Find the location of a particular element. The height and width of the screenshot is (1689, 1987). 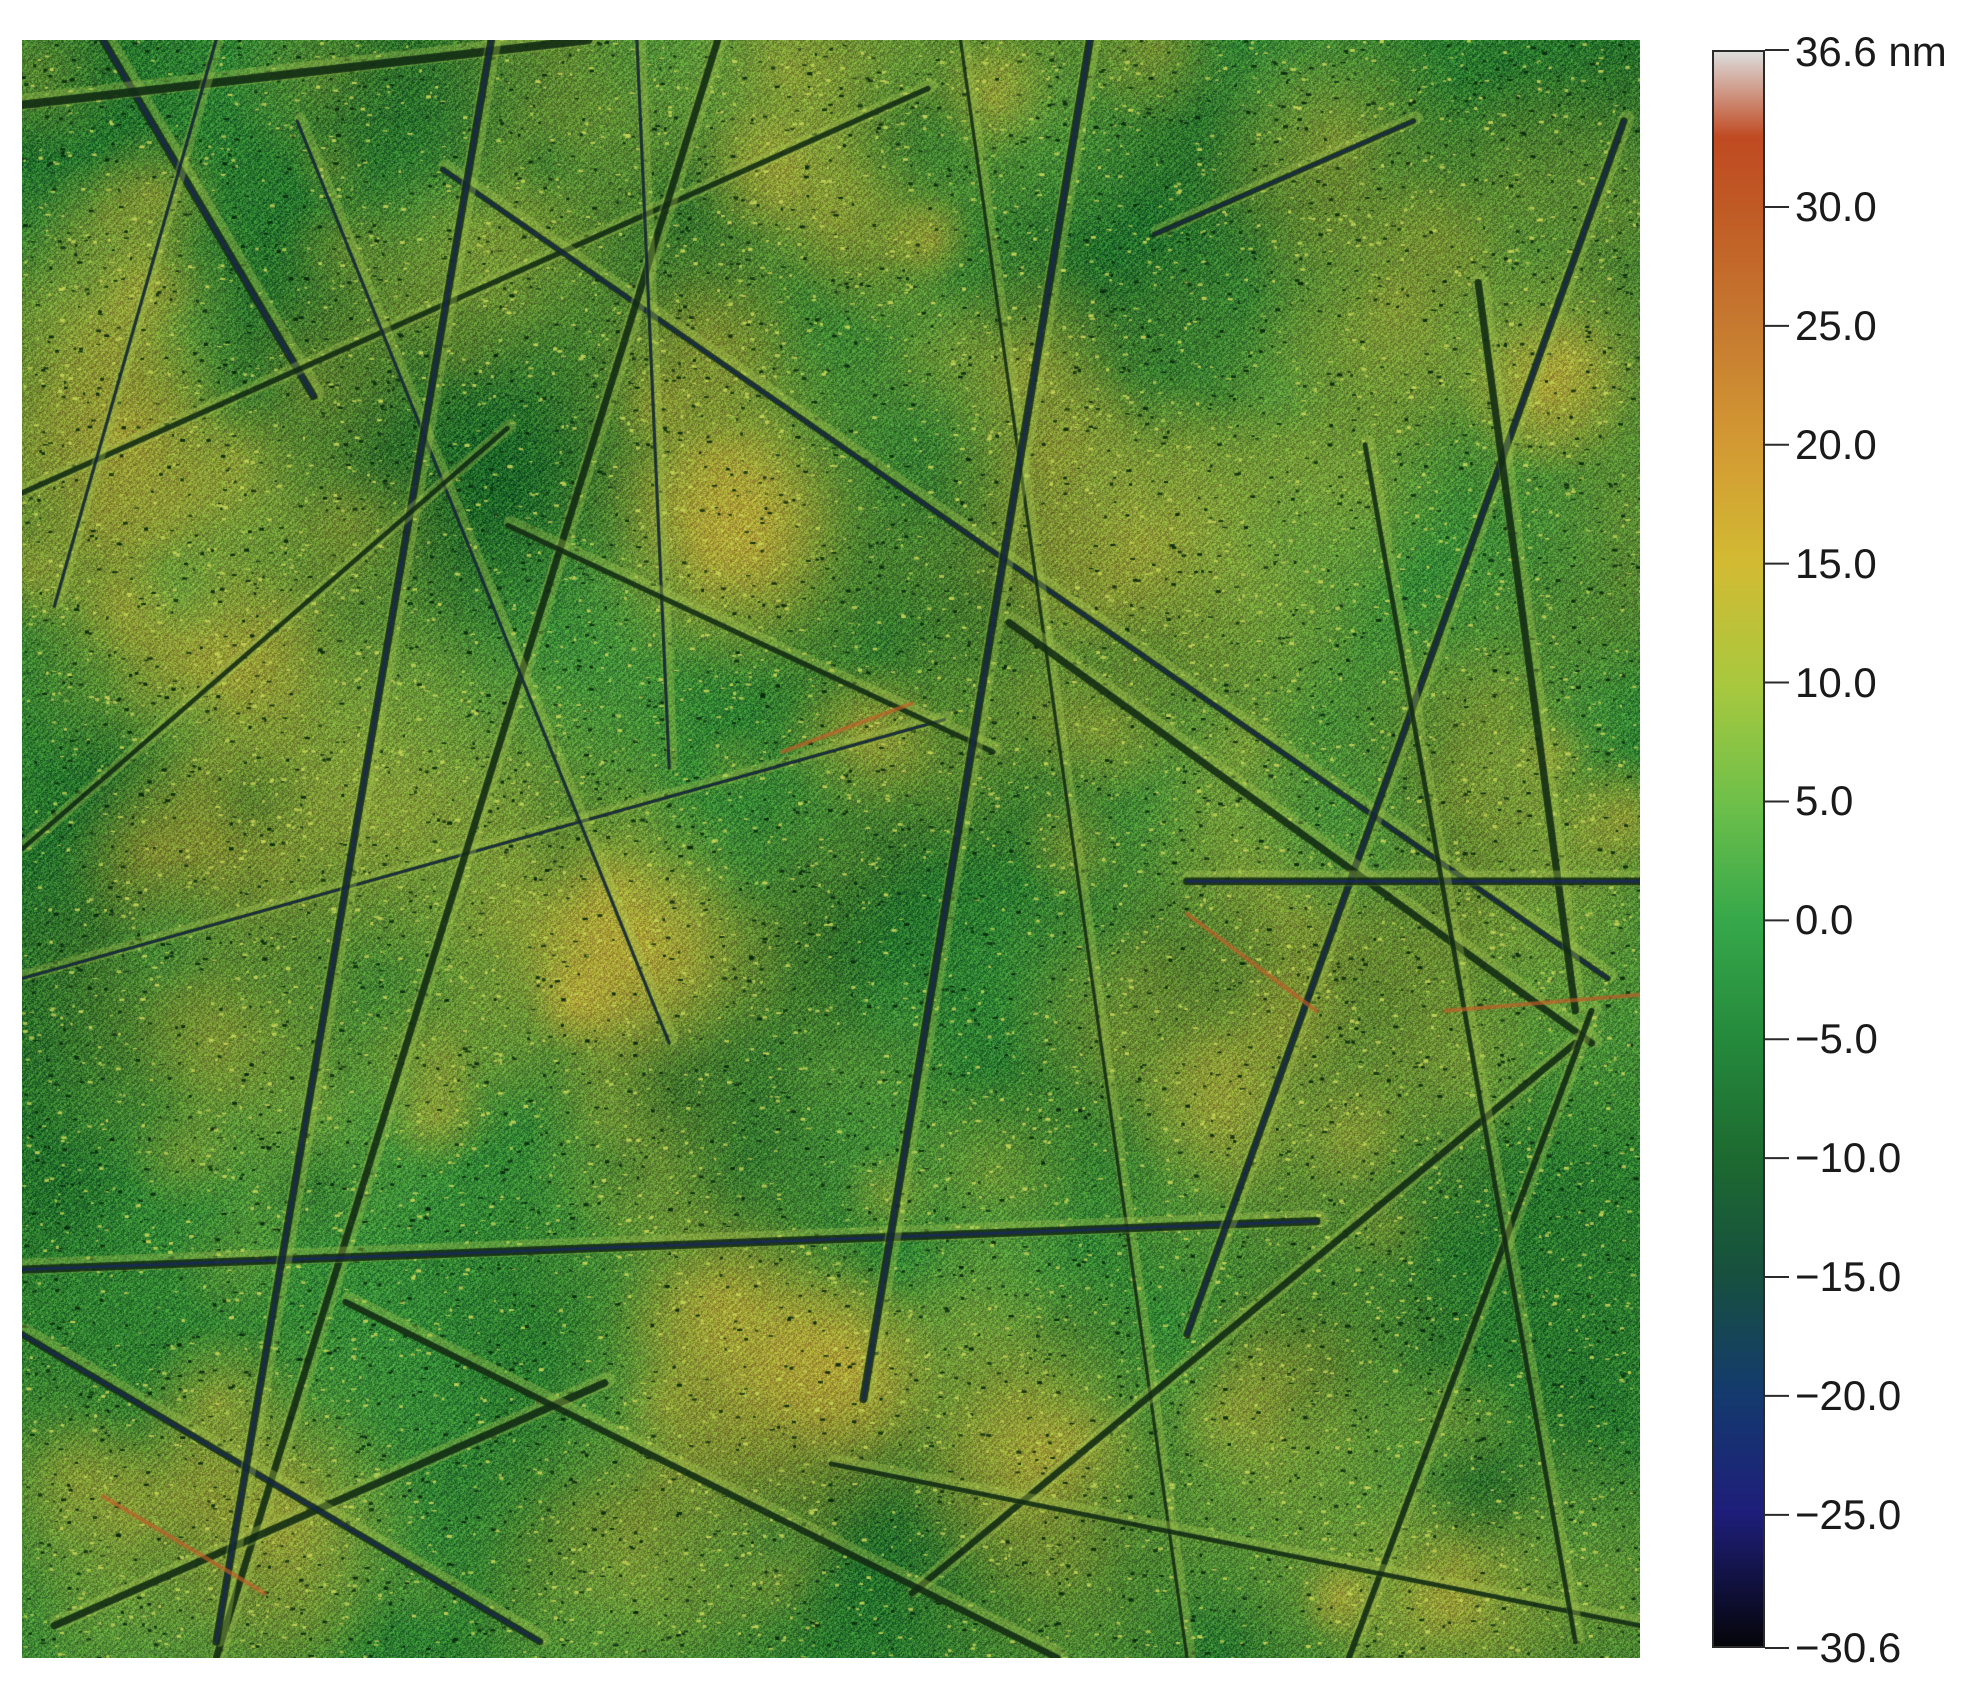

colorbar-tick-label: 0.0 is located at coordinates (1824, 920).